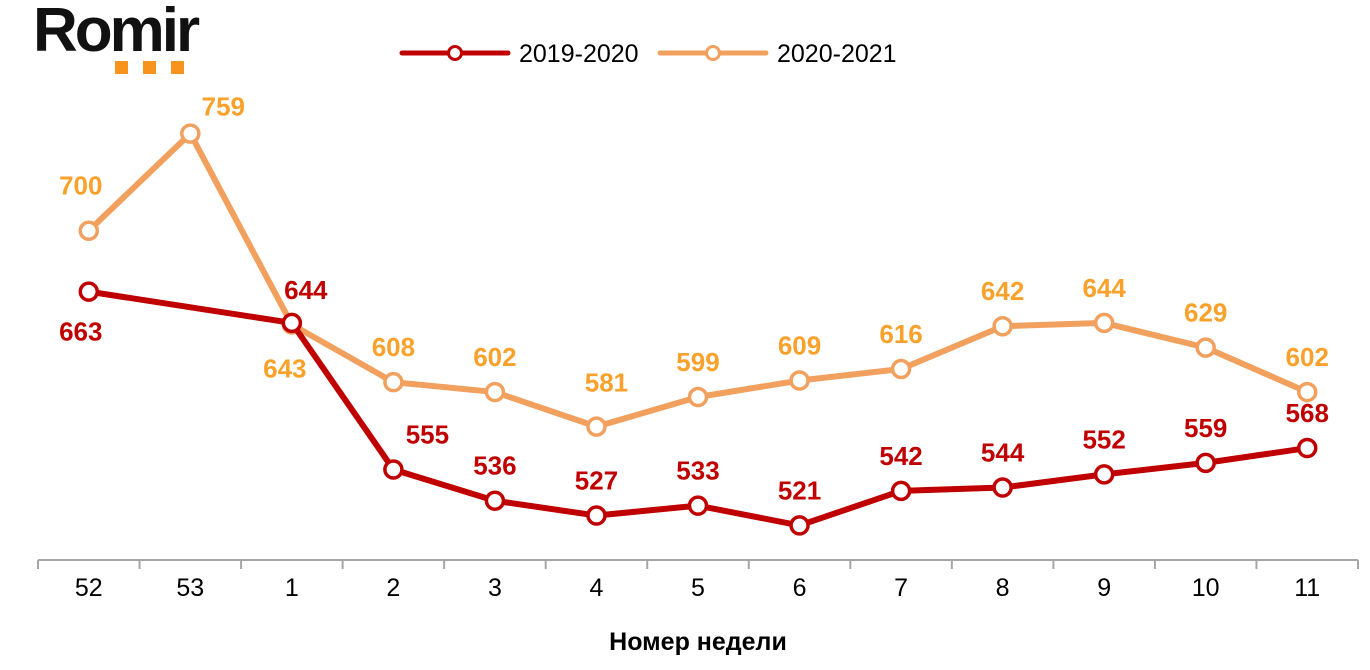 This screenshot has height=670, width=1370. Describe the element at coordinates (1205, 313) in the screenshot. I see `data-label: 629` at that location.